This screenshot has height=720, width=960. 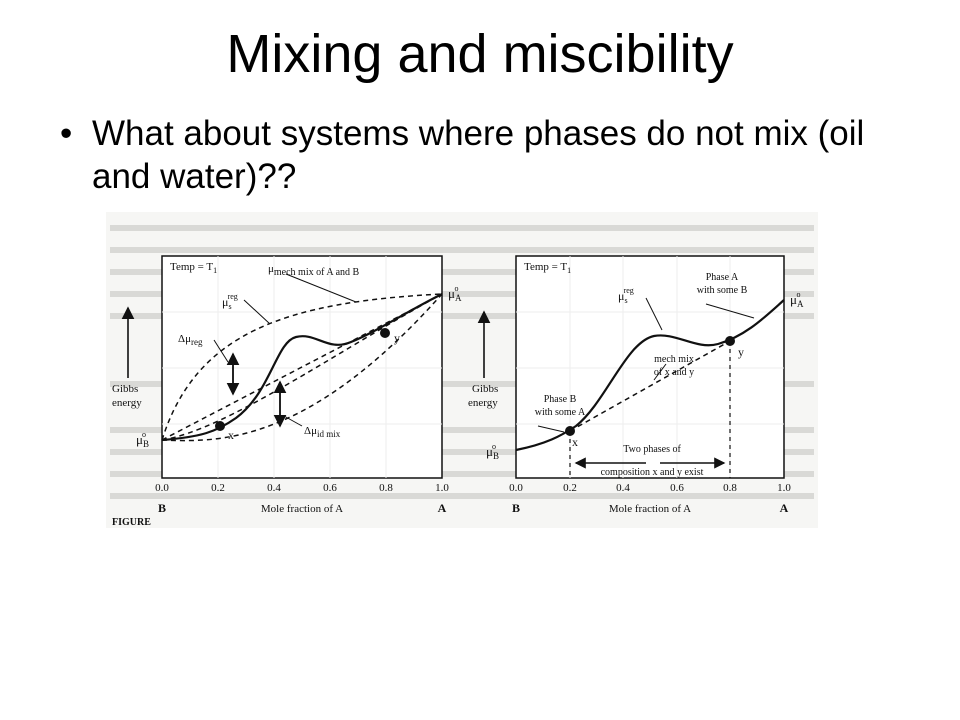 I want to click on left-mu-A-label: μAo, so click(x=455, y=293).